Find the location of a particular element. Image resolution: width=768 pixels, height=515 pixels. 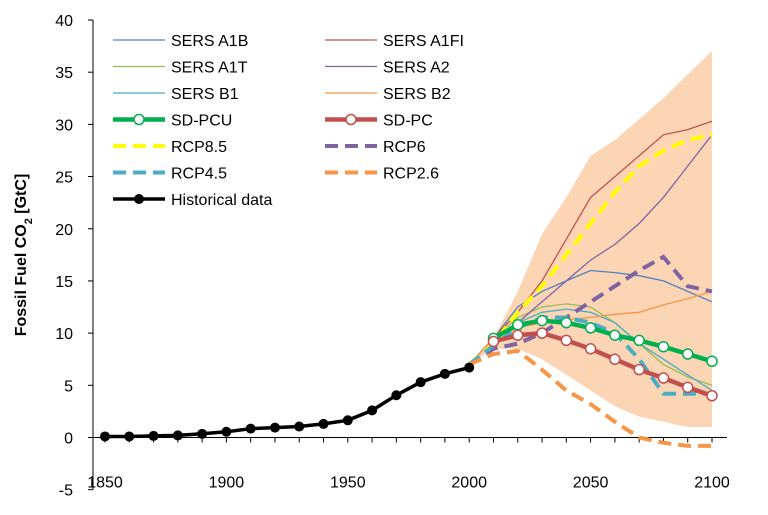

y-tick-label: 30 is located at coordinates (64, 125).